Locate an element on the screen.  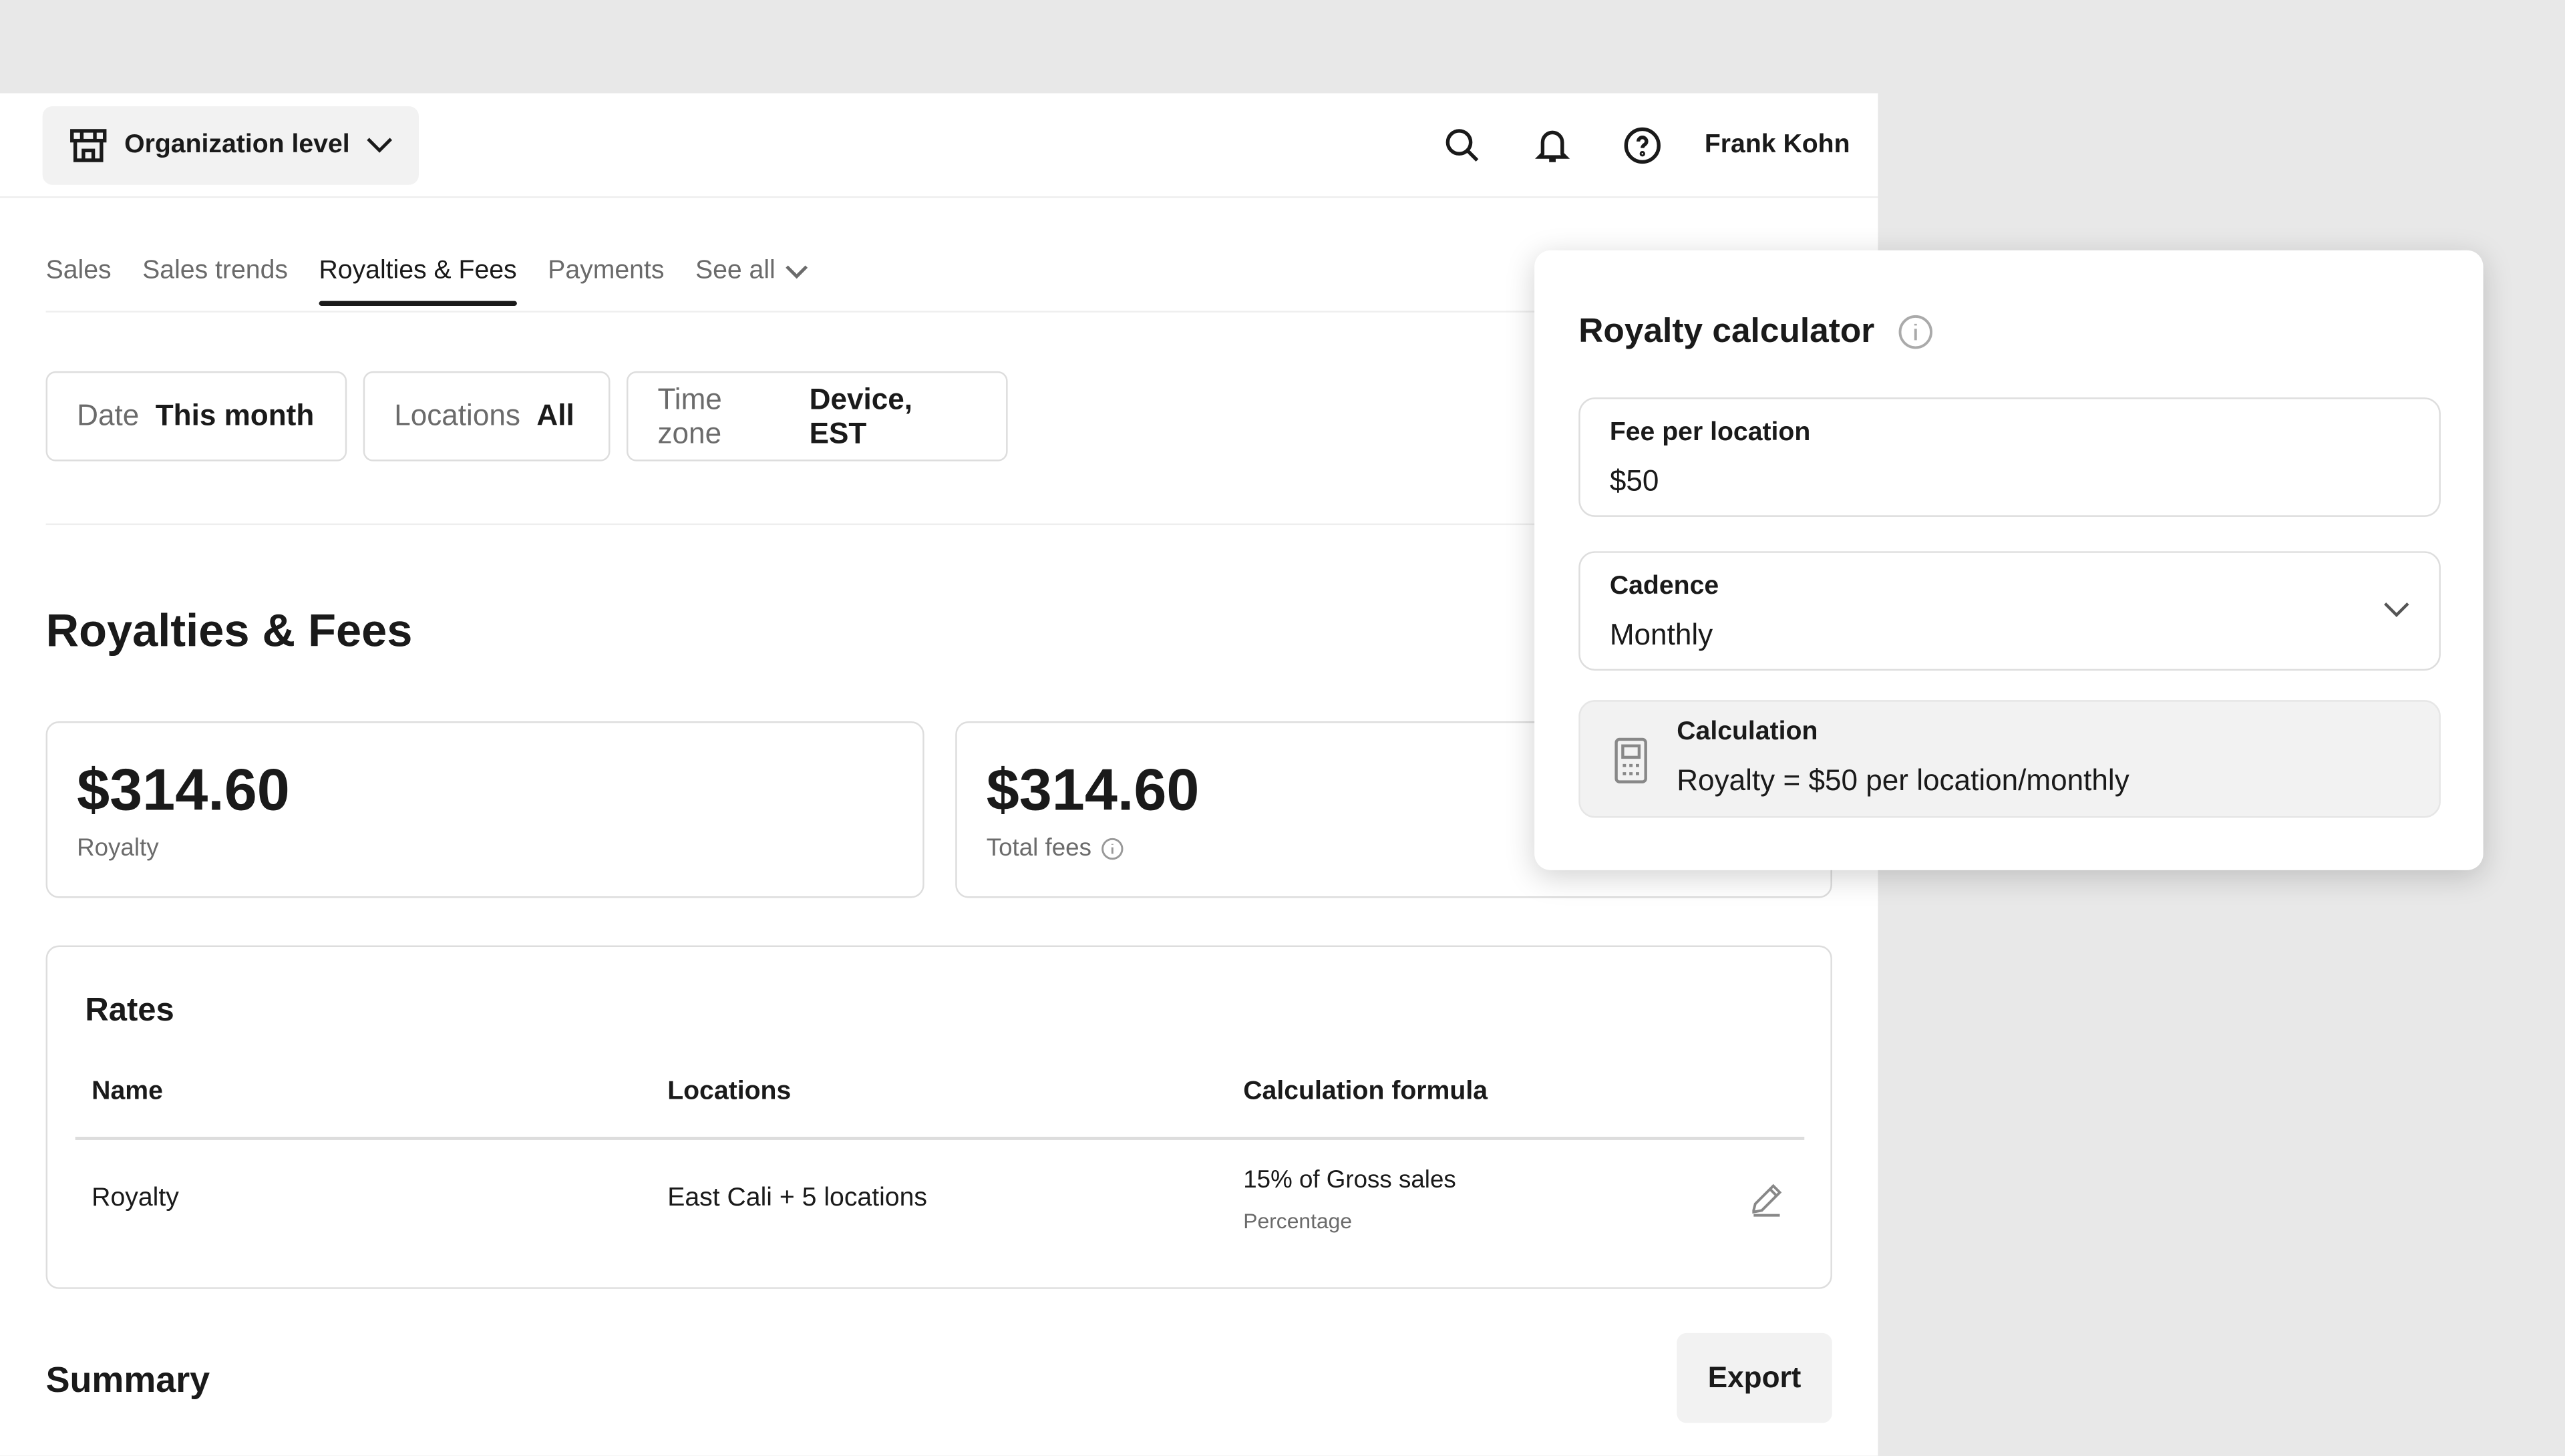
calculation-text: Royalty = $50 per location/monthly is located at coordinates (1903, 780).